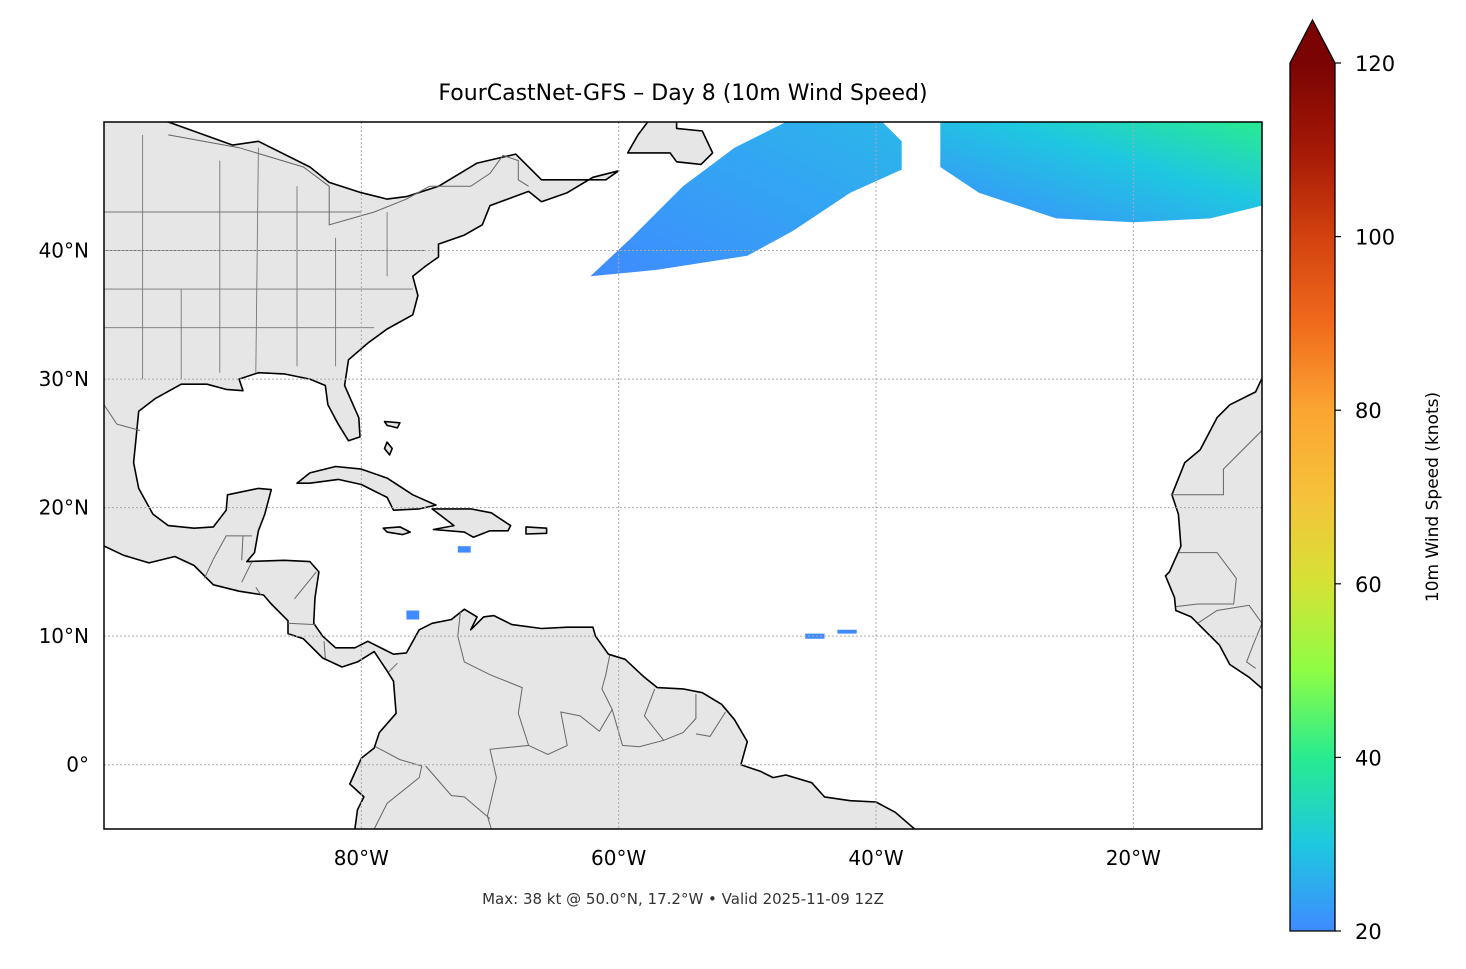  Describe the element at coordinates (1312, 497) in the screenshot. I see `colorbar-fill` at that location.